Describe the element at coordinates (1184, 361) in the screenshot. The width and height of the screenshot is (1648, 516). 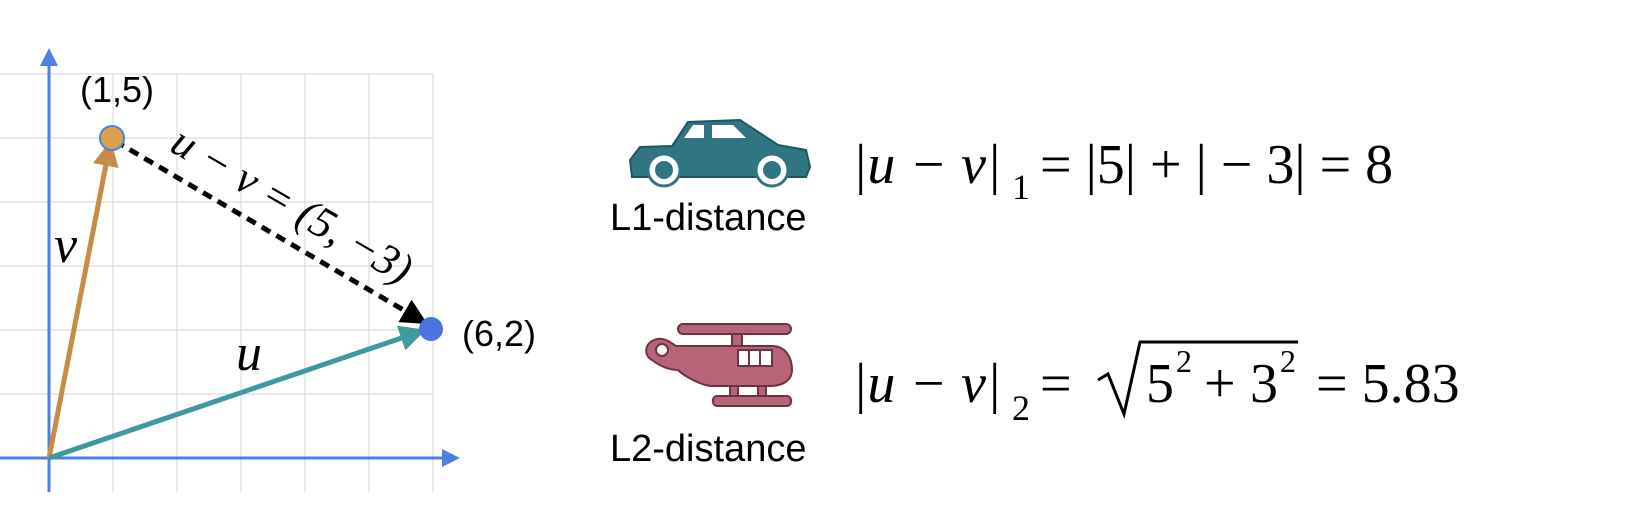
I see `radicand-exponent-1: 2` at that location.